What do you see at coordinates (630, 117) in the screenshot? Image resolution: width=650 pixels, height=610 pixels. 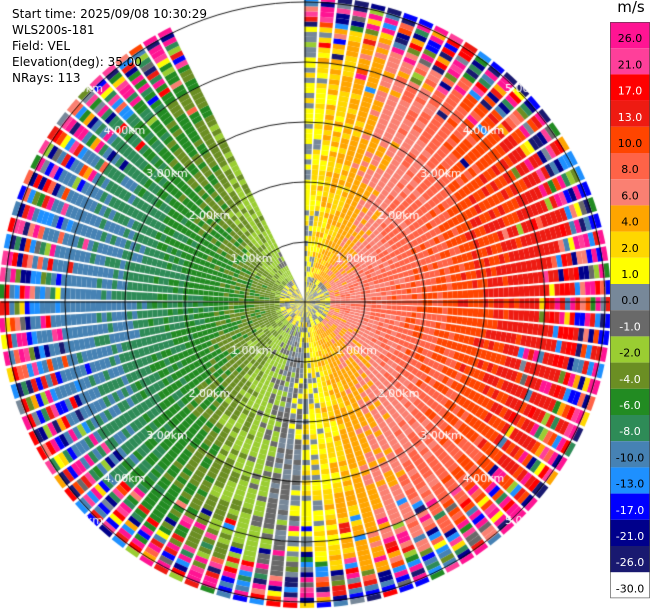 I see `colorbar-tick-label: 13.0` at bounding box center [630, 117].